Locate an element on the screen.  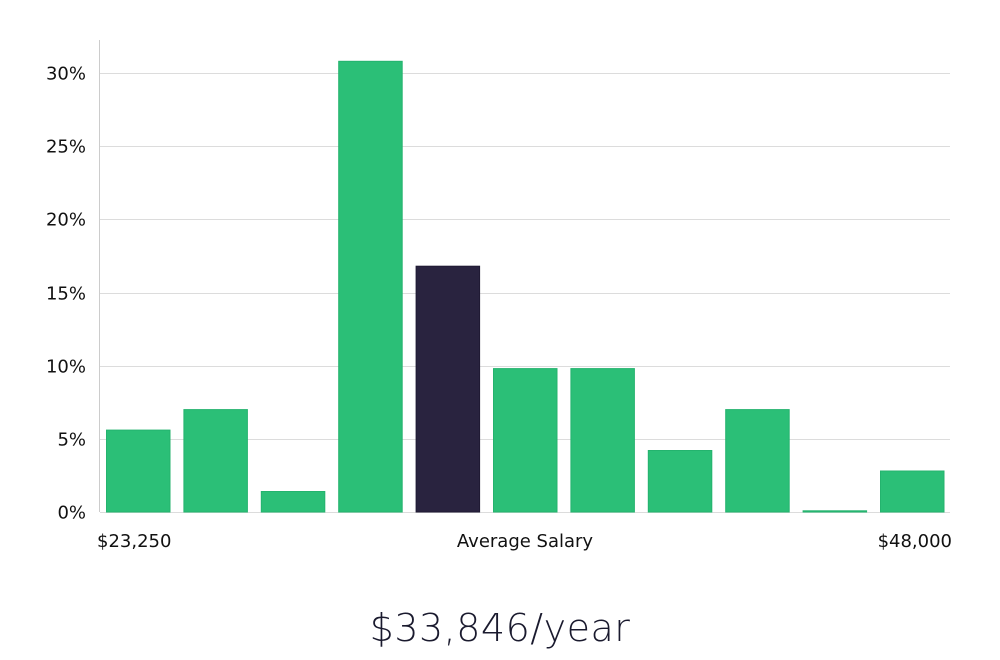
x-min-label: $23,250 is located at coordinates (134, 541).